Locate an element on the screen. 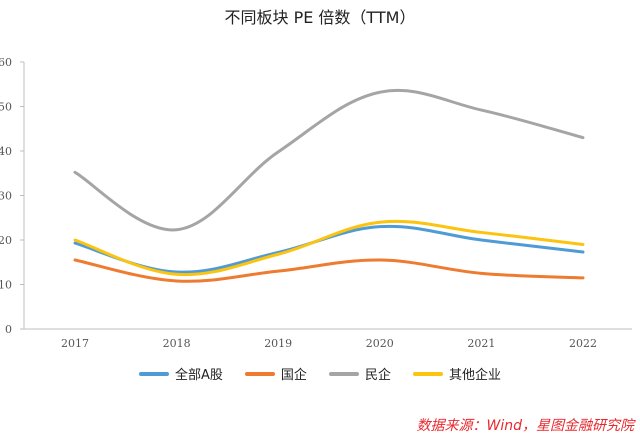 This screenshot has height=443, width=640. legend-label: 全部A股 is located at coordinates (199, 375).